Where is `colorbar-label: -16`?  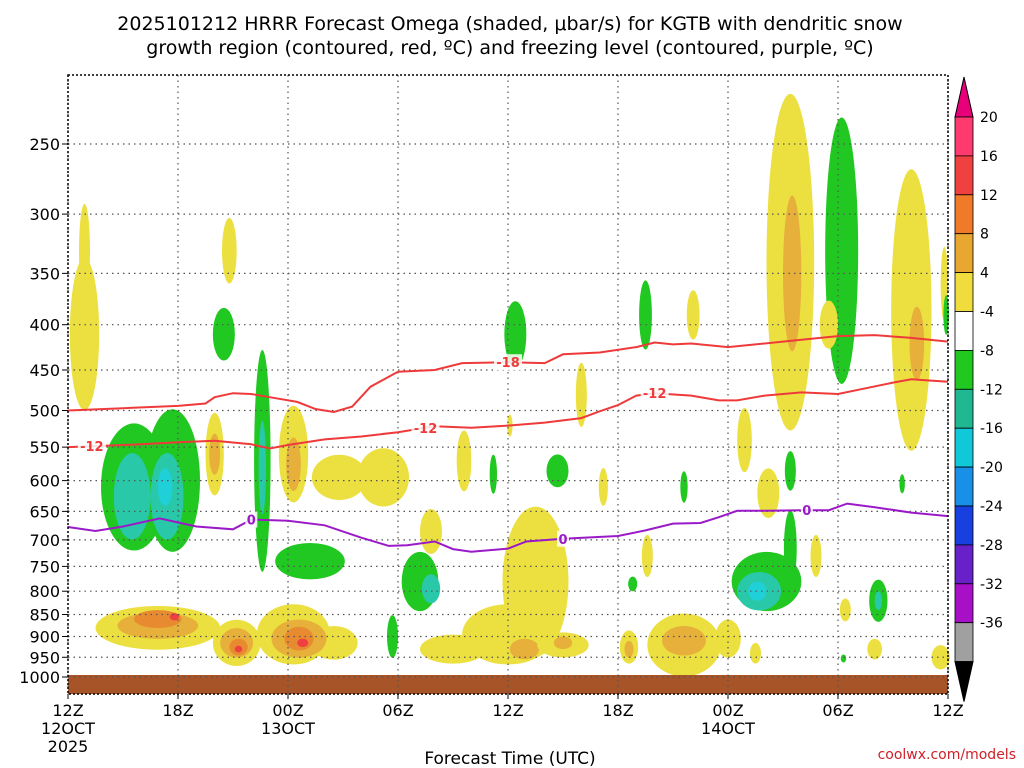
colorbar-label: -16 is located at coordinates (991, 429).